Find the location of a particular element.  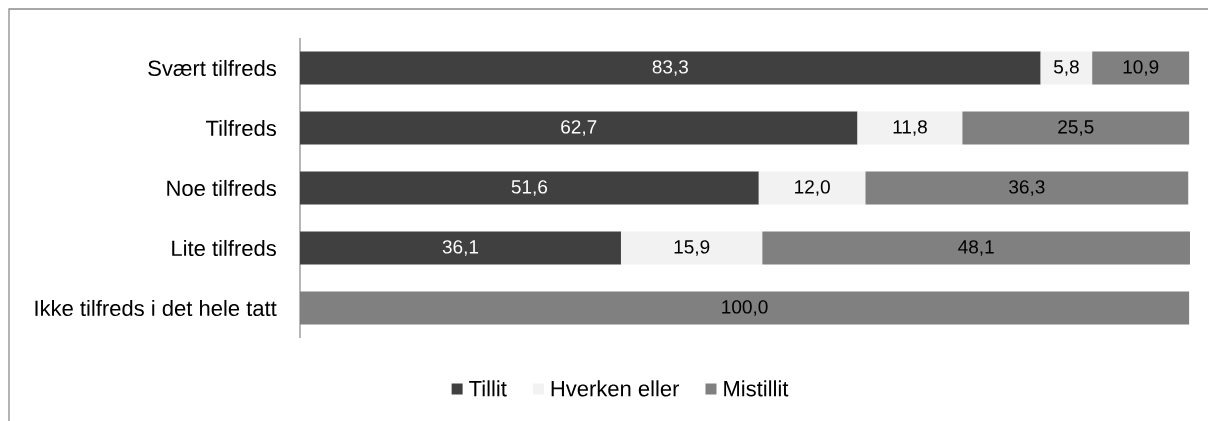

legend-label: Mistillit is located at coordinates (756, 388).